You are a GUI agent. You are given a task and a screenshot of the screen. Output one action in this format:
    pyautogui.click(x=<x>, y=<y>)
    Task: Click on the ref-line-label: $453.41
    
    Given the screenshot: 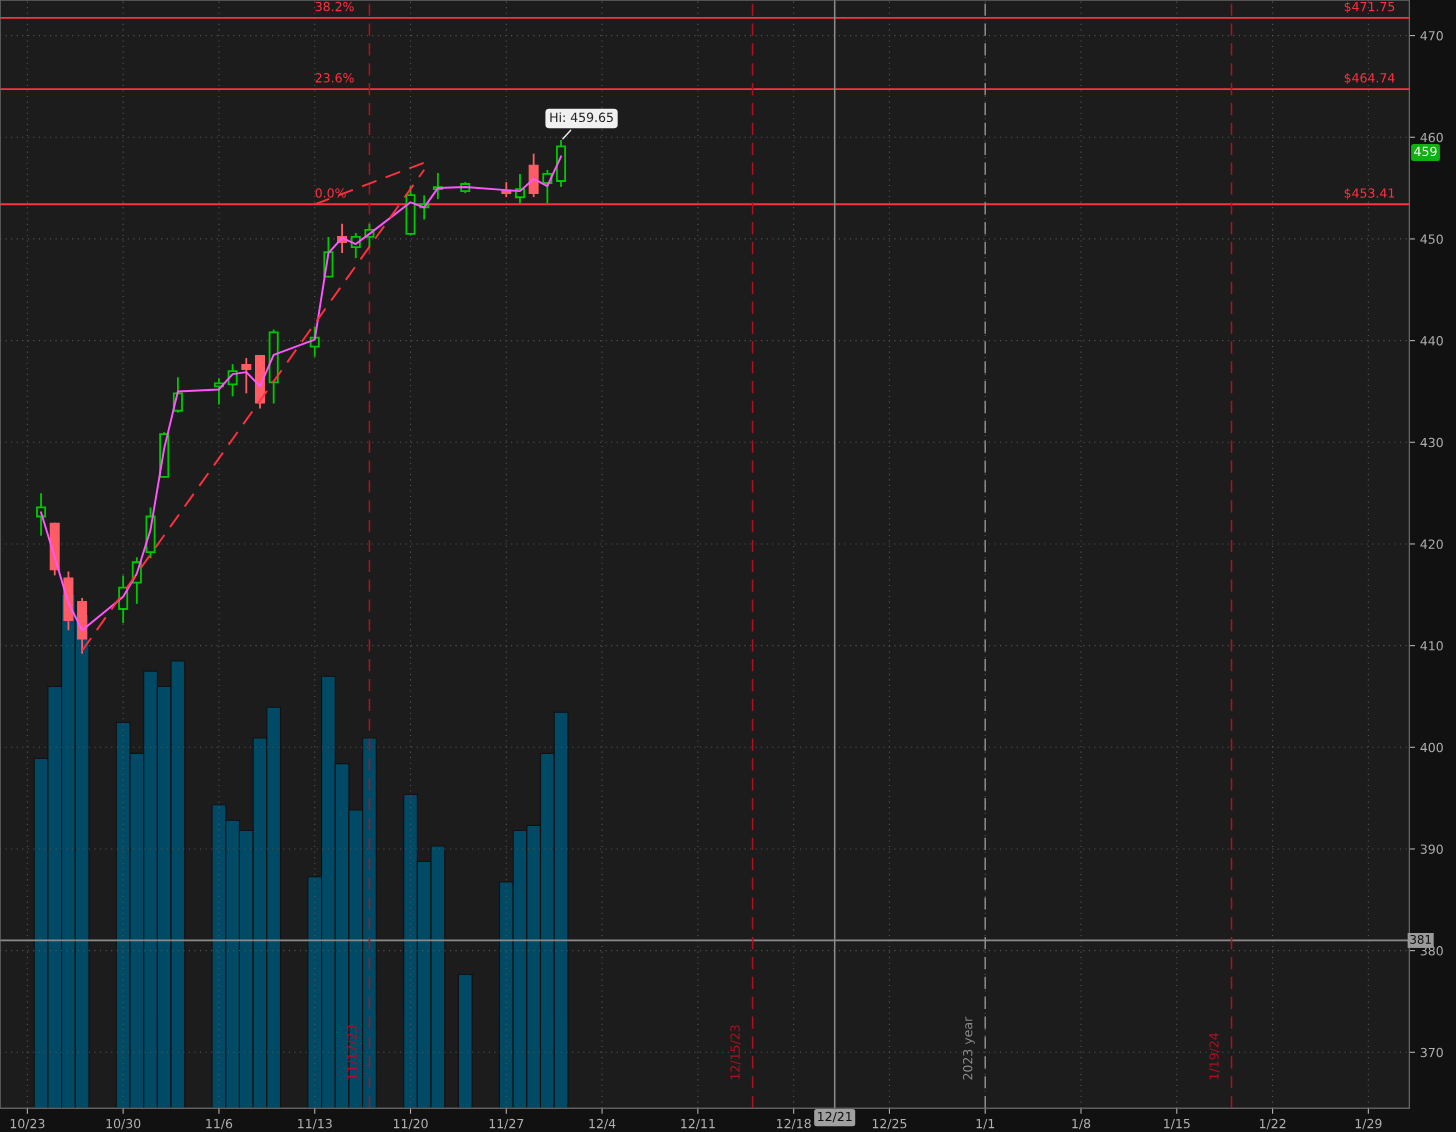 What is the action you would take?
    pyautogui.click(x=1369, y=194)
    